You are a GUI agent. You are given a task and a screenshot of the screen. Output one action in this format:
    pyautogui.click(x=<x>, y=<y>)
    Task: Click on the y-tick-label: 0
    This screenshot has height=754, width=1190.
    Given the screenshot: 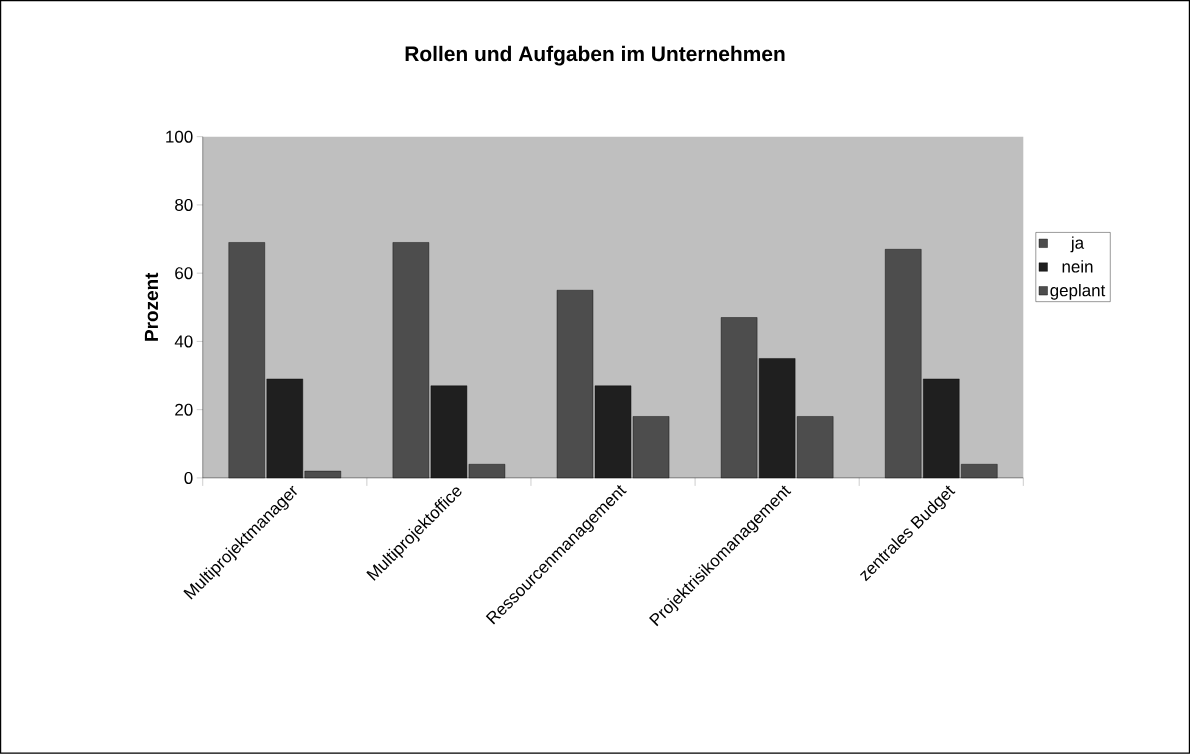 What is the action you would take?
    pyautogui.click(x=188, y=478)
    